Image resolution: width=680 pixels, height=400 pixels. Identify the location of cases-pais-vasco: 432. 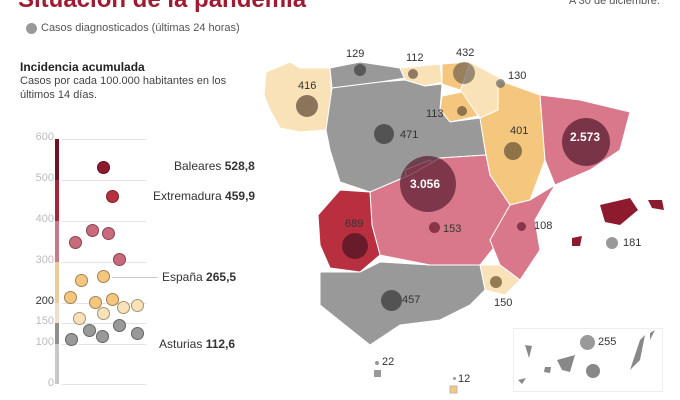
(465, 53).